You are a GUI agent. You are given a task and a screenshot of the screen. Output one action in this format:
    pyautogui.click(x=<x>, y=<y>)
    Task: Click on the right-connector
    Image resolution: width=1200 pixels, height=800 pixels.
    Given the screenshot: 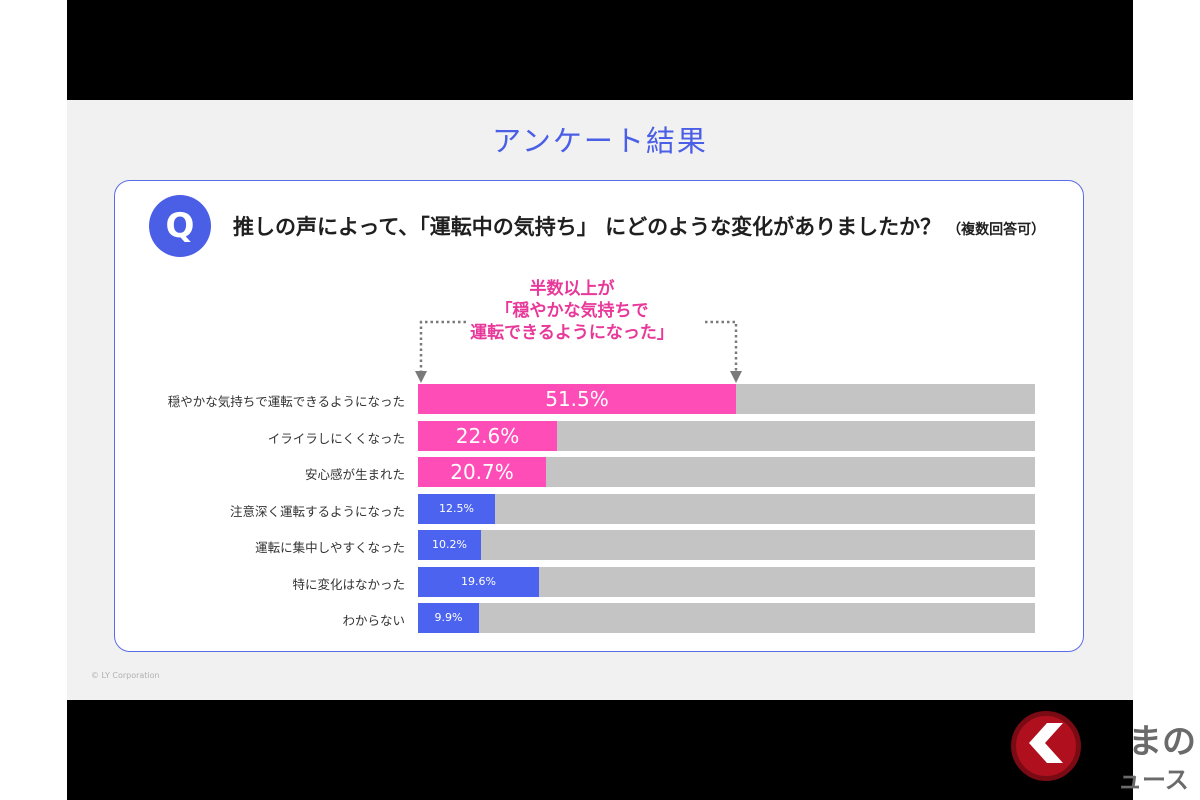 What is the action you would take?
    pyautogui.click(x=721, y=345)
    